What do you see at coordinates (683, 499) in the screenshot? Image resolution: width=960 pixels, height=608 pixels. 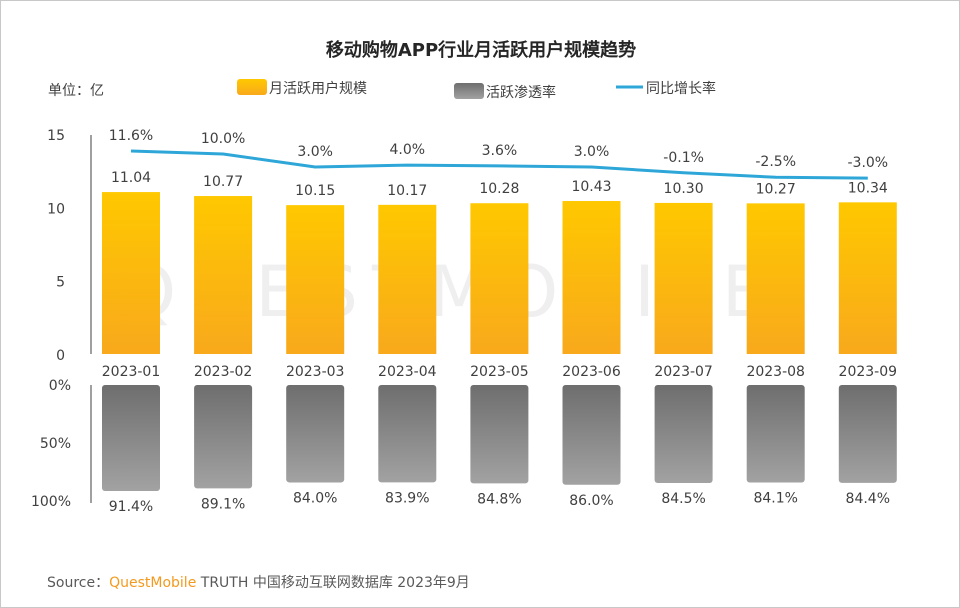 I see `penetration-label: 84.5%` at bounding box center [683, 499].